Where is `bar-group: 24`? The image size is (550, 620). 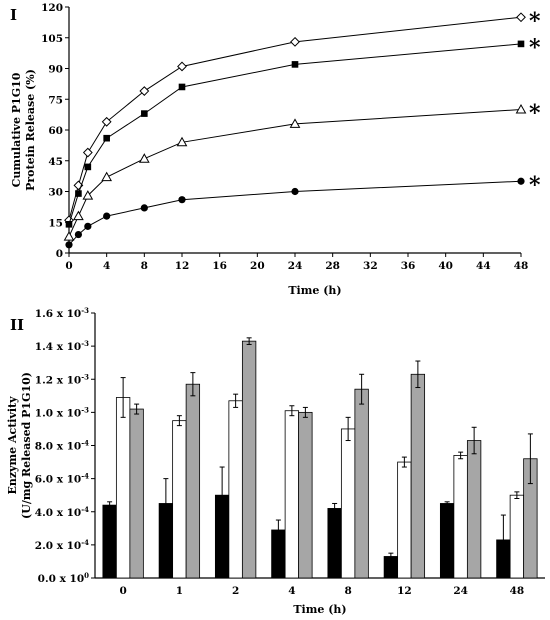 bar-group: 24 is located at coordinates (460, 511).